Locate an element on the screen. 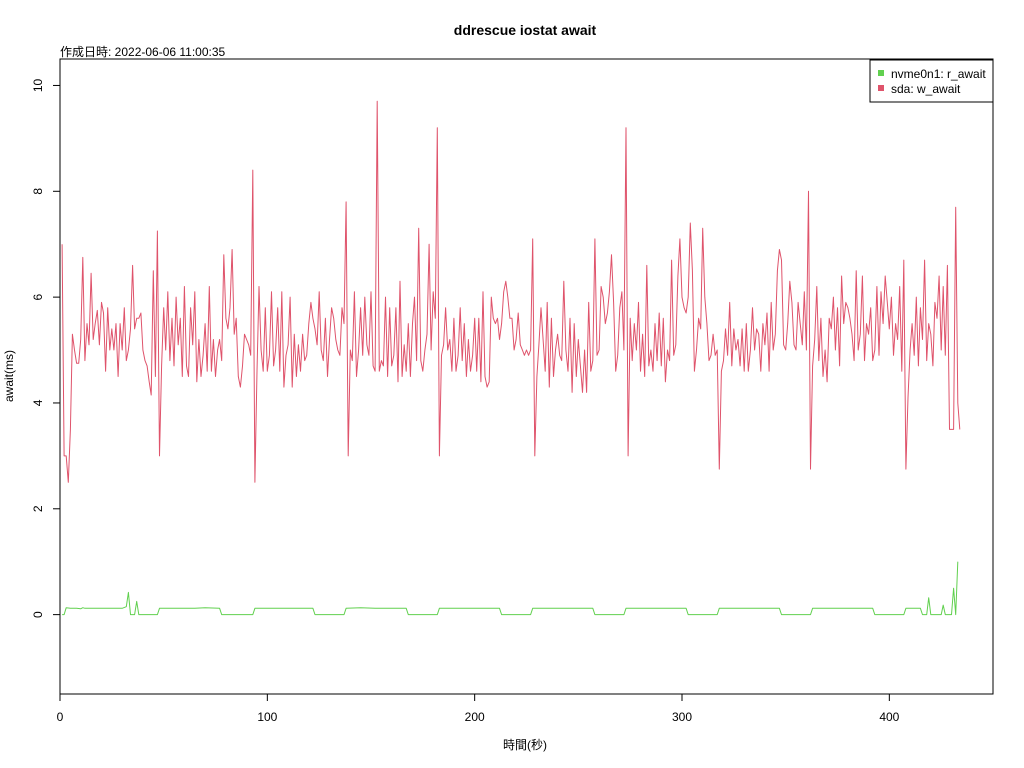 The width and height of the screenshot is (1024, 768). legend: nvme0n1: r_await sda: w_await is located at coordinates (931, 81).